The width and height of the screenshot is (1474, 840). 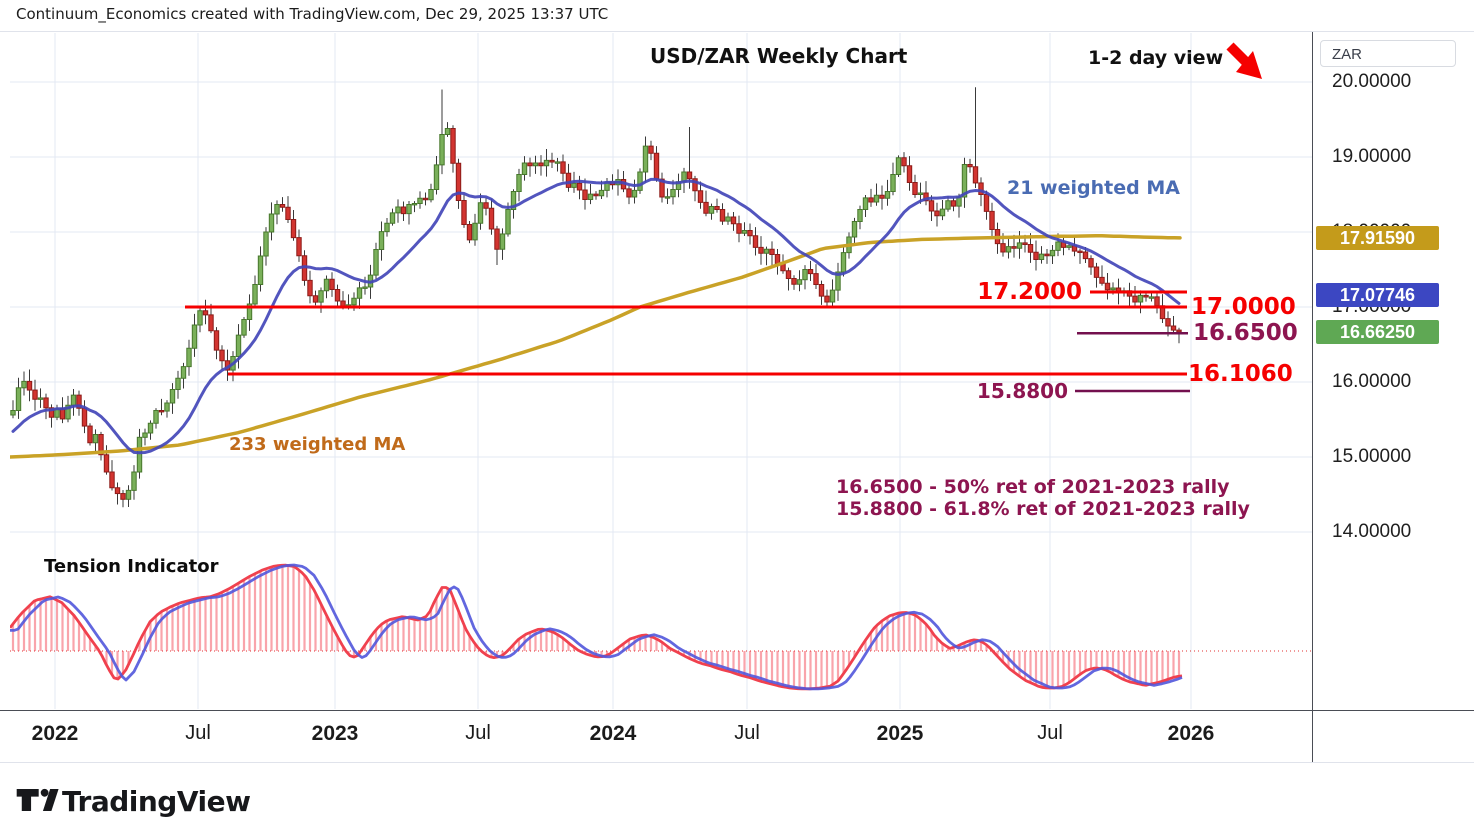 I want to click on down-right-arrow-icon, so click(x=1244, y=60).